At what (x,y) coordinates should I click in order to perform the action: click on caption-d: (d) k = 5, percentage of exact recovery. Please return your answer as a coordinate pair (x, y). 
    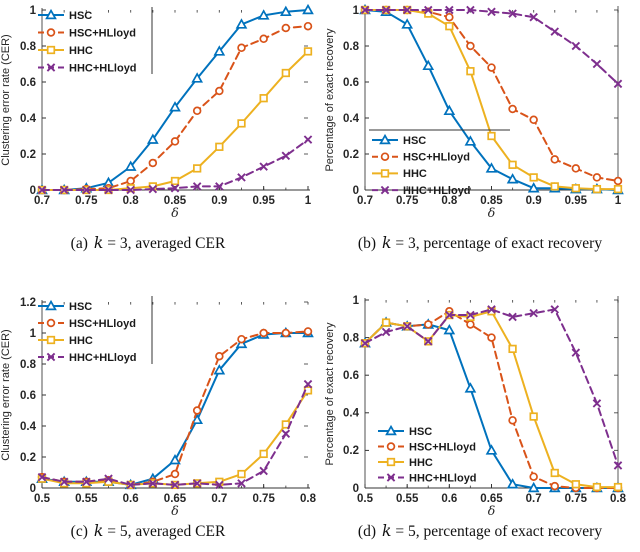
    Looking at the image, I should click on (480, 531).